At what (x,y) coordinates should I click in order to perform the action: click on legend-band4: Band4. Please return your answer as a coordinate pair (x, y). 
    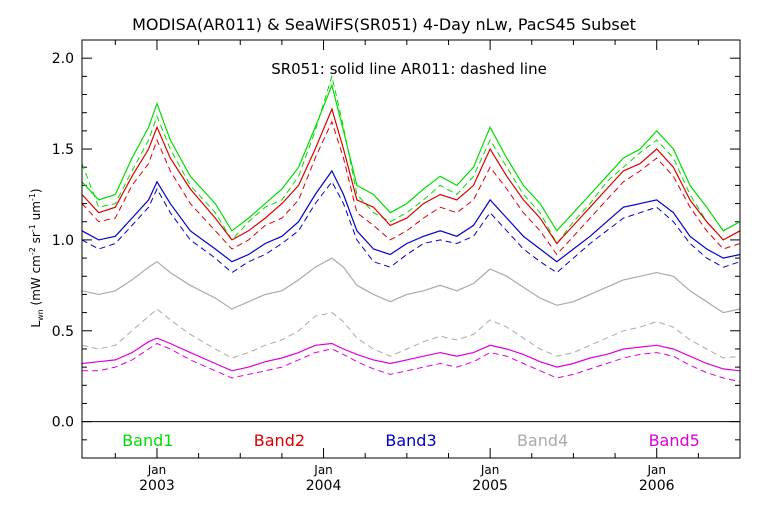
    Looking at the image, I should click on (542, 440).